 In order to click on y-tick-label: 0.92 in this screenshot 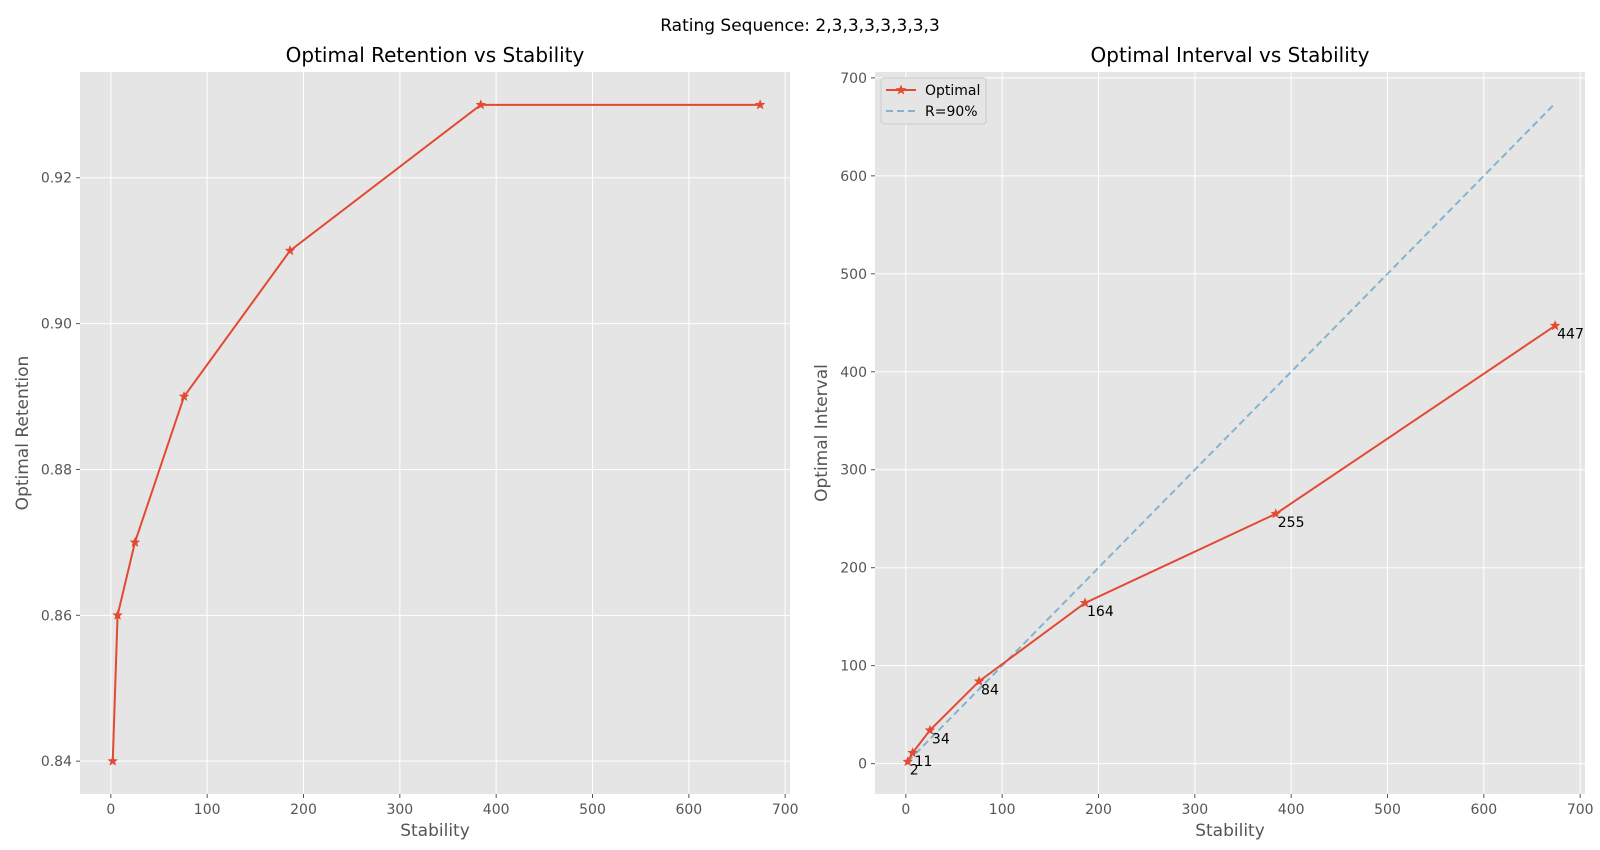, I will do `click(56, 179)`.